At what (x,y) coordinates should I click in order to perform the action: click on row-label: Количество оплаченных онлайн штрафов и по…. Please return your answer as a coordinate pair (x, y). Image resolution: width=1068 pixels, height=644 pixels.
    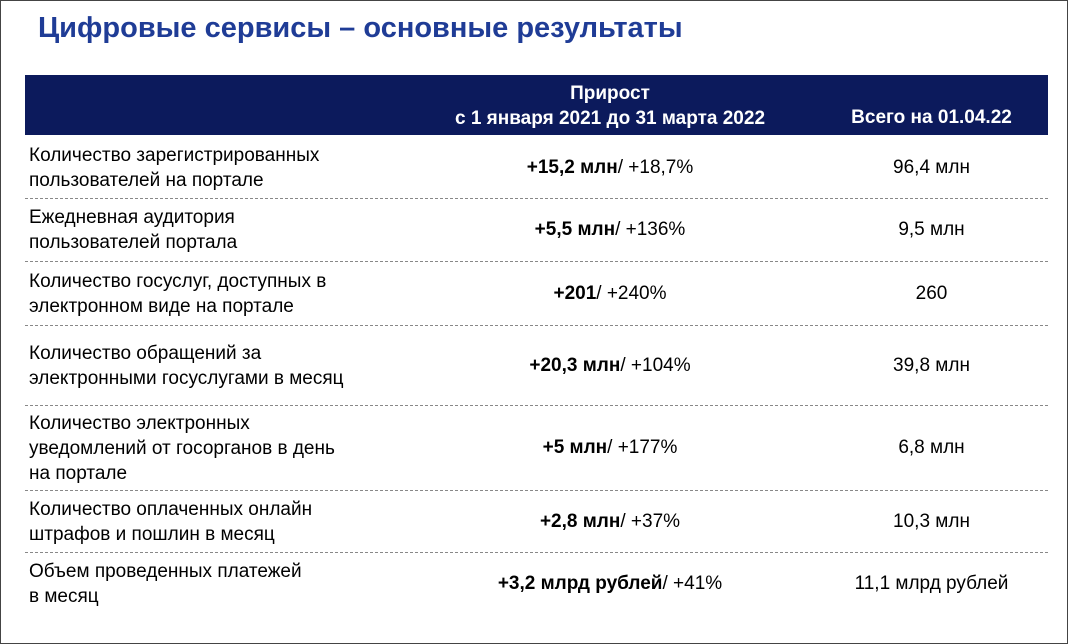
    Looking at the image, I should click on (170, 521).